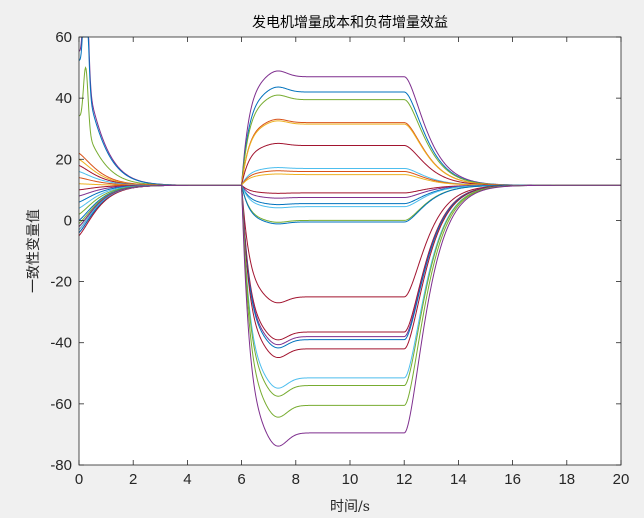 This screenshot has width=644, height=518. What do you see at coordinates (61, 465) in the screenshot?
I see `y-tick-label: -80` at bounding box center [61, 465].